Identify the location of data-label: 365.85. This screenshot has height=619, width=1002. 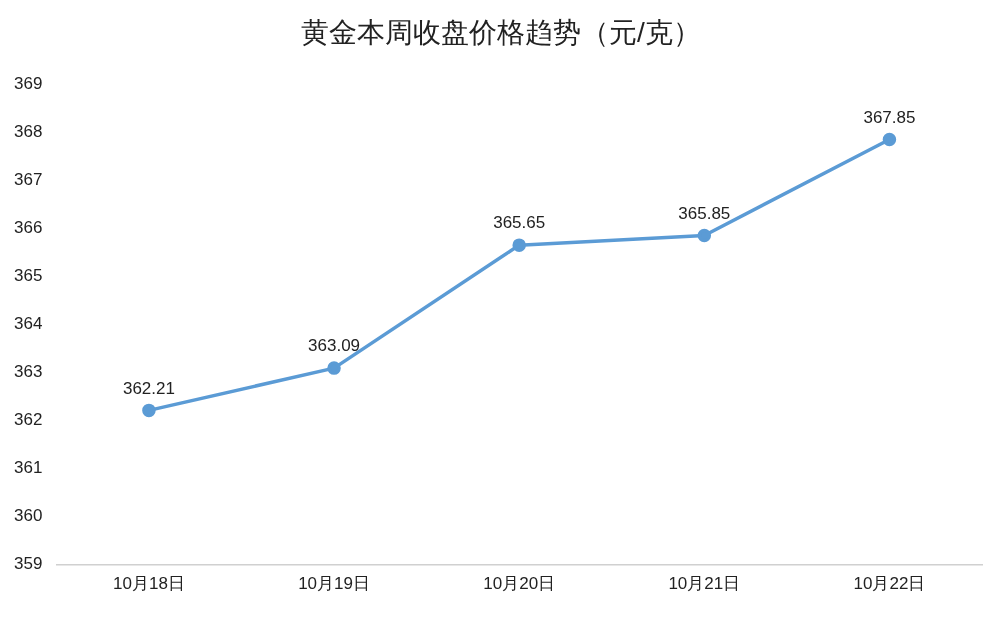
(704, 213).